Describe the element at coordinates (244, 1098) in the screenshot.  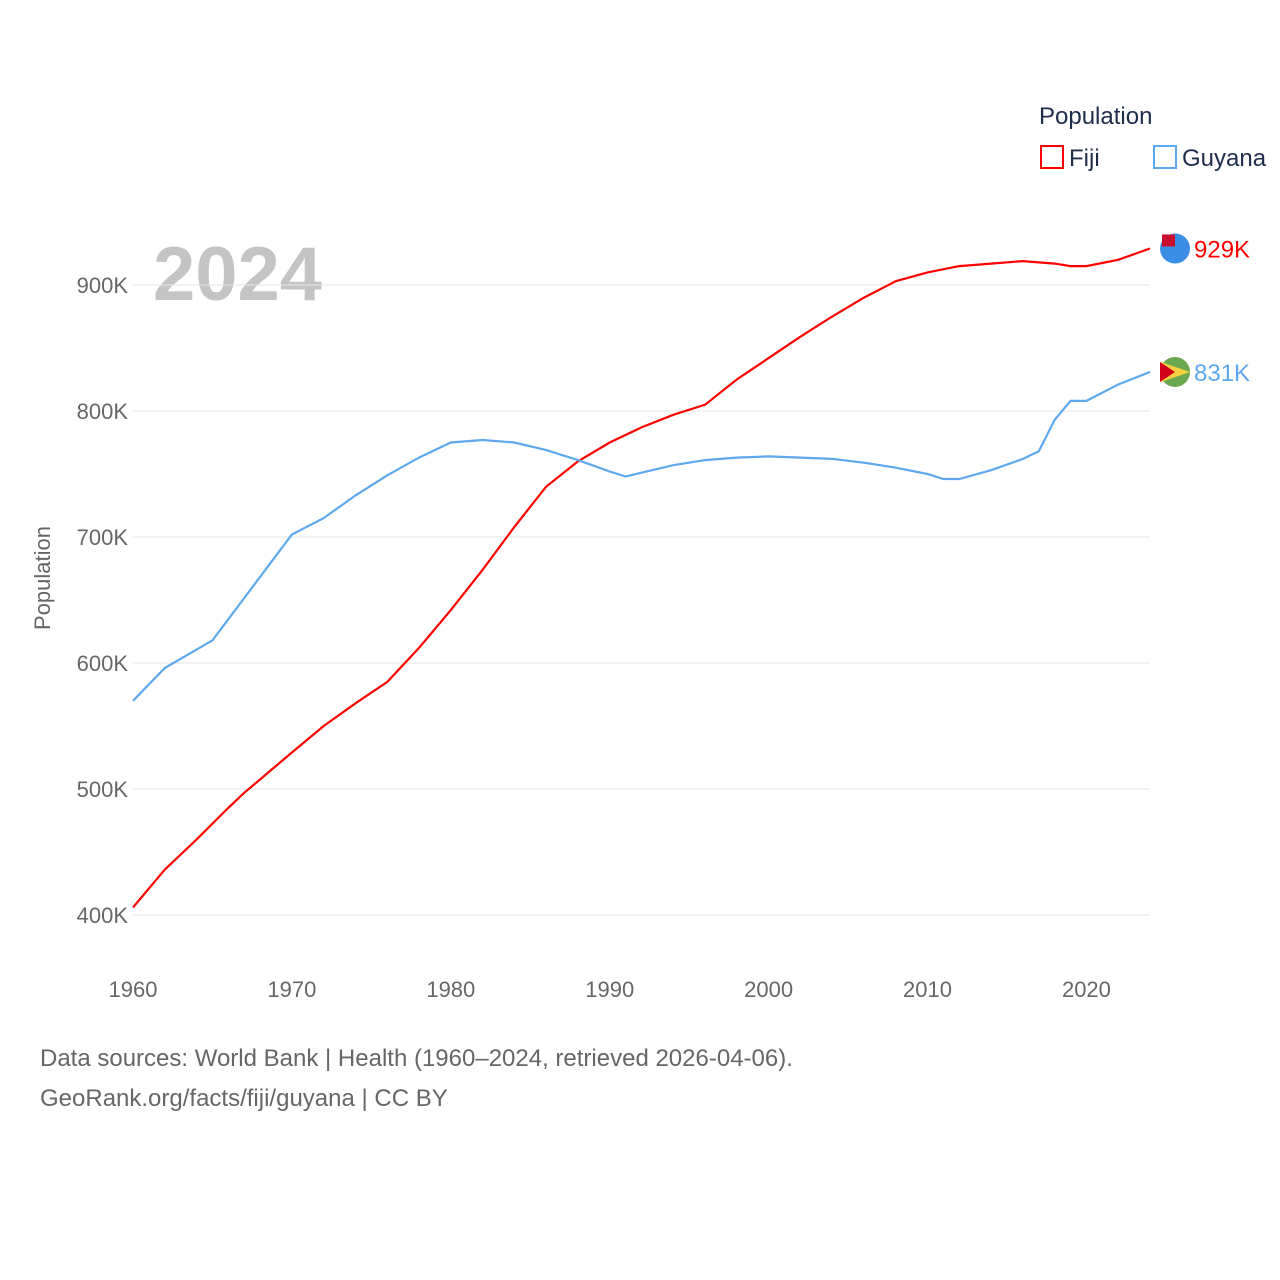
I see `footer-link: GeoRank.org/facts/fiji/guyana | CC BY` at that location.